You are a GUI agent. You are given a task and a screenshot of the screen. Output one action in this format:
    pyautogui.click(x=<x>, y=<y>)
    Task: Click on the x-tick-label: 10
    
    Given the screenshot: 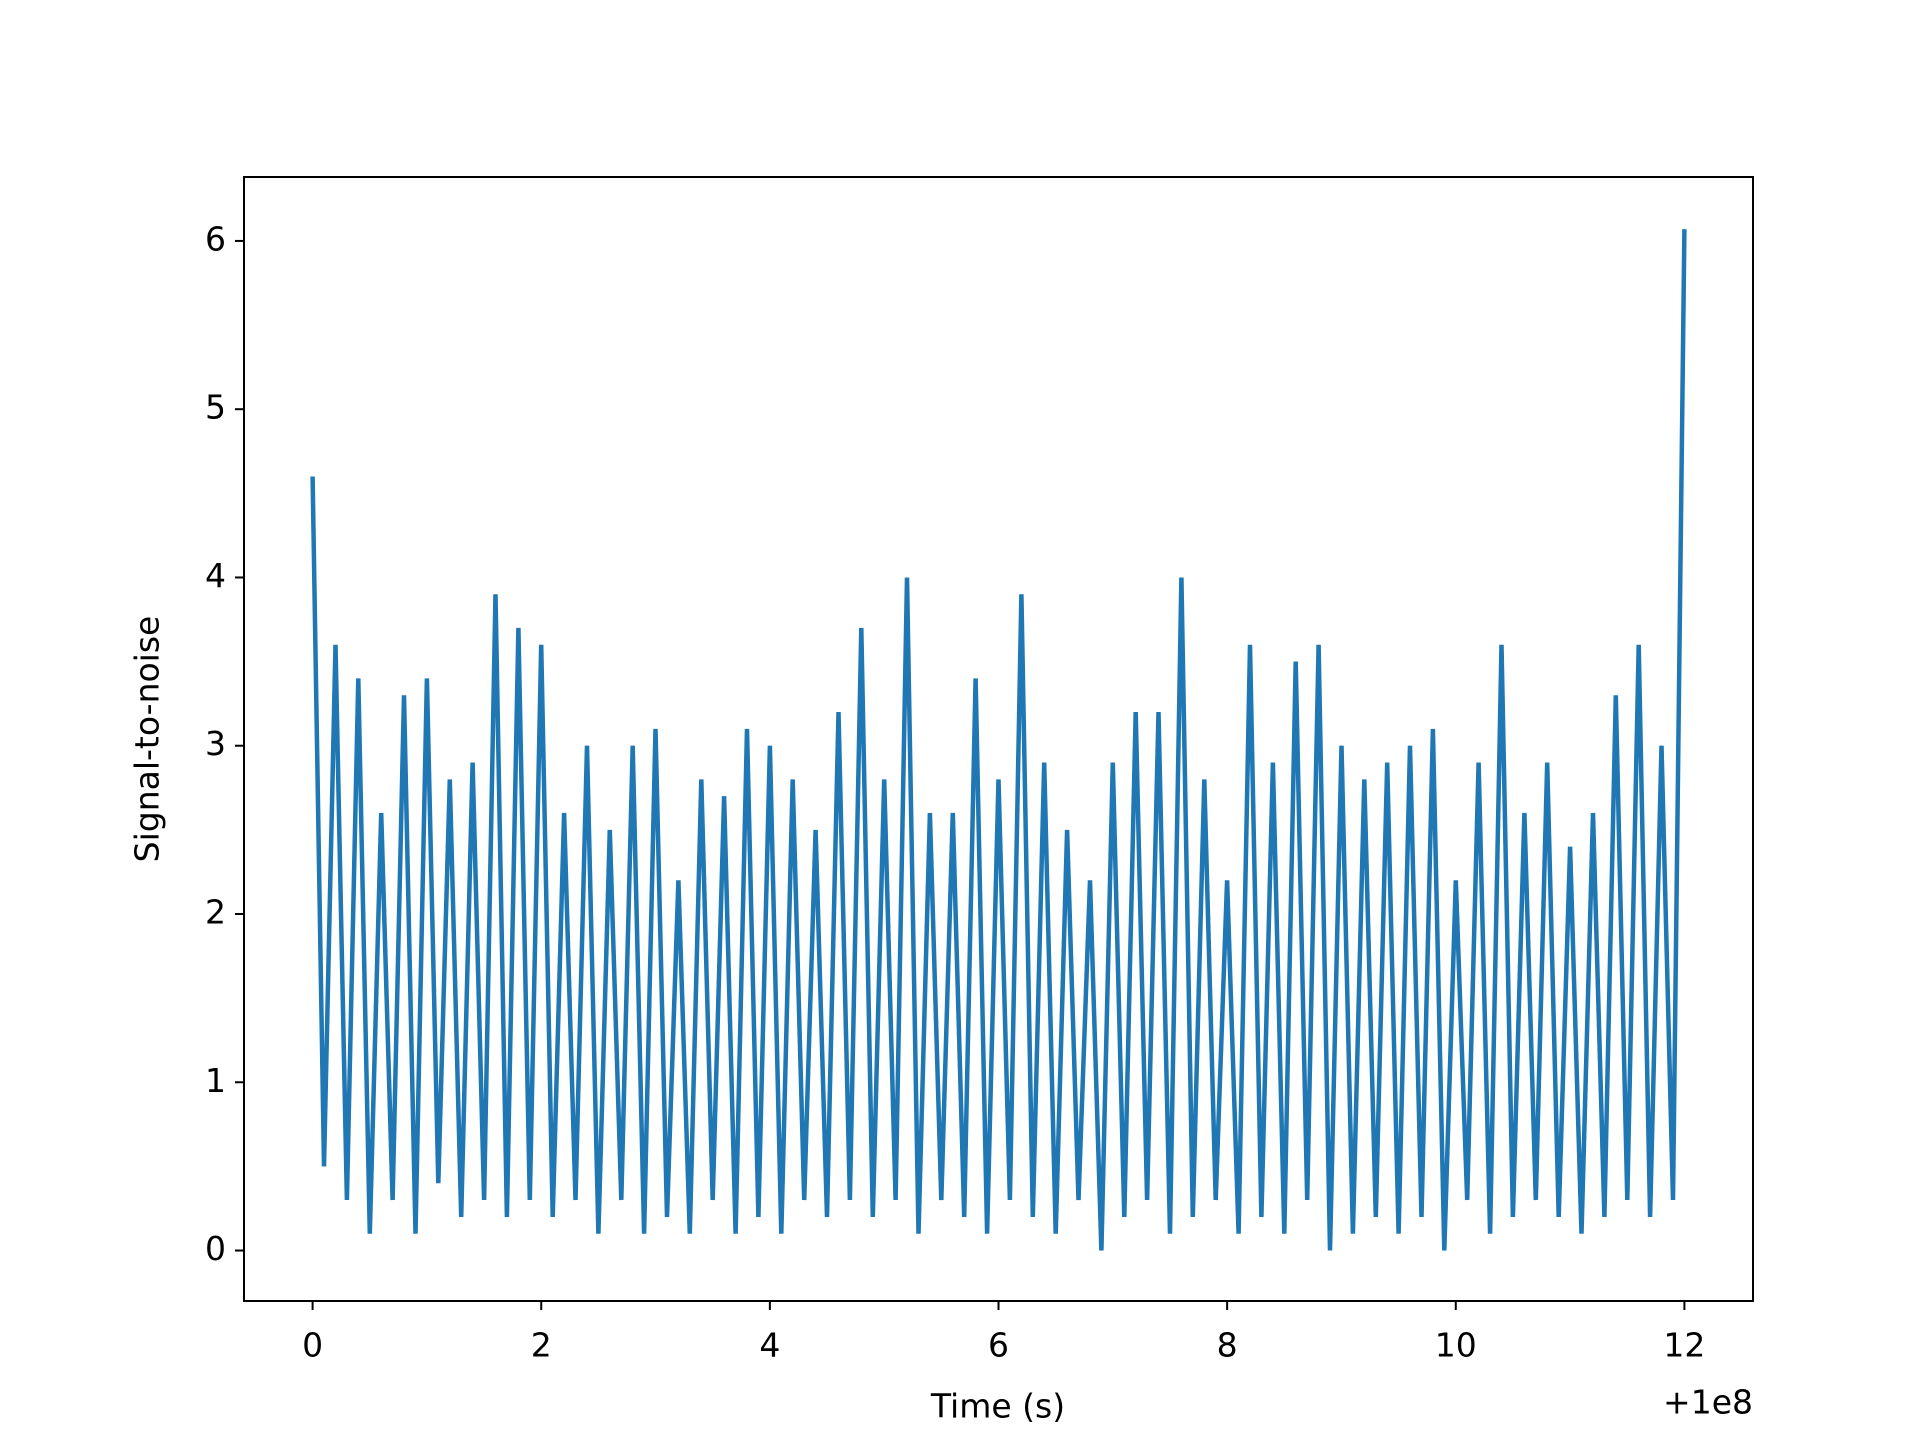 What is the action you would take?
    pyautogui.click(x=1456, y=1345)
    